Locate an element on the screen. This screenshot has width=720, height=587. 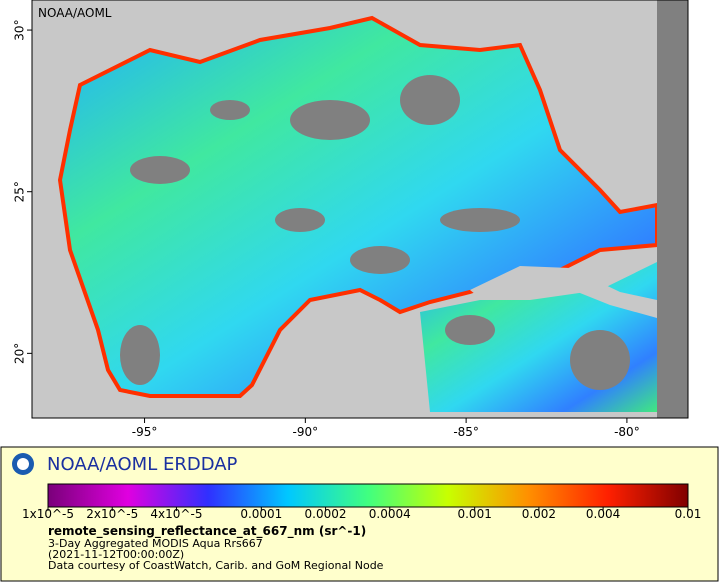
watermark: NOAA/AOML is located at coordinates (75, 13).